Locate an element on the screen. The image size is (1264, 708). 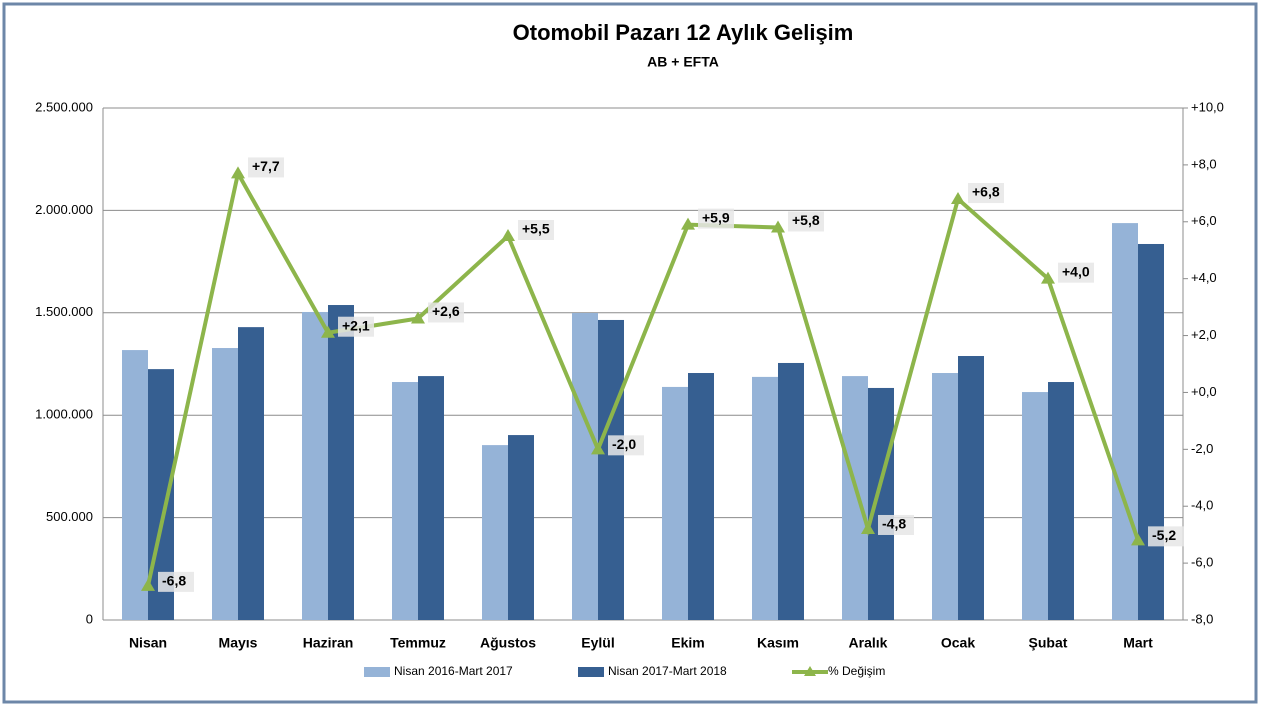
data-label: +5,8 is located at coordinates (806, 220).